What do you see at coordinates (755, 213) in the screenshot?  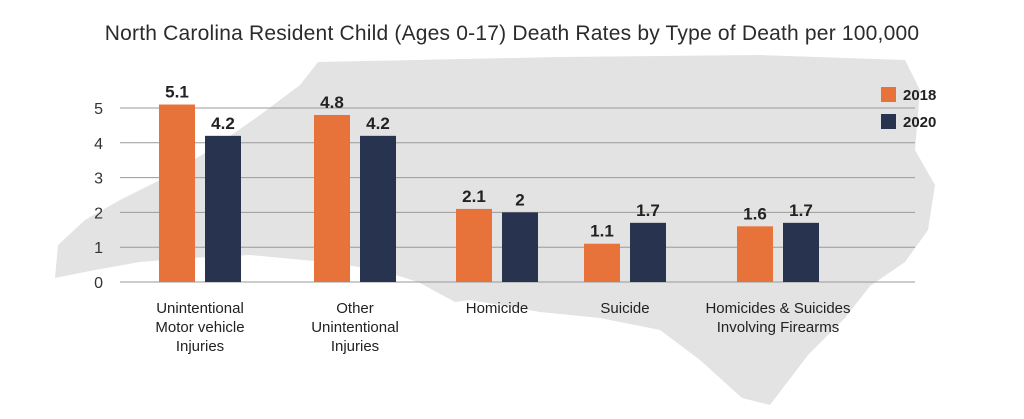 I see `data-label: 1.6` at bounding box center [755, 213].